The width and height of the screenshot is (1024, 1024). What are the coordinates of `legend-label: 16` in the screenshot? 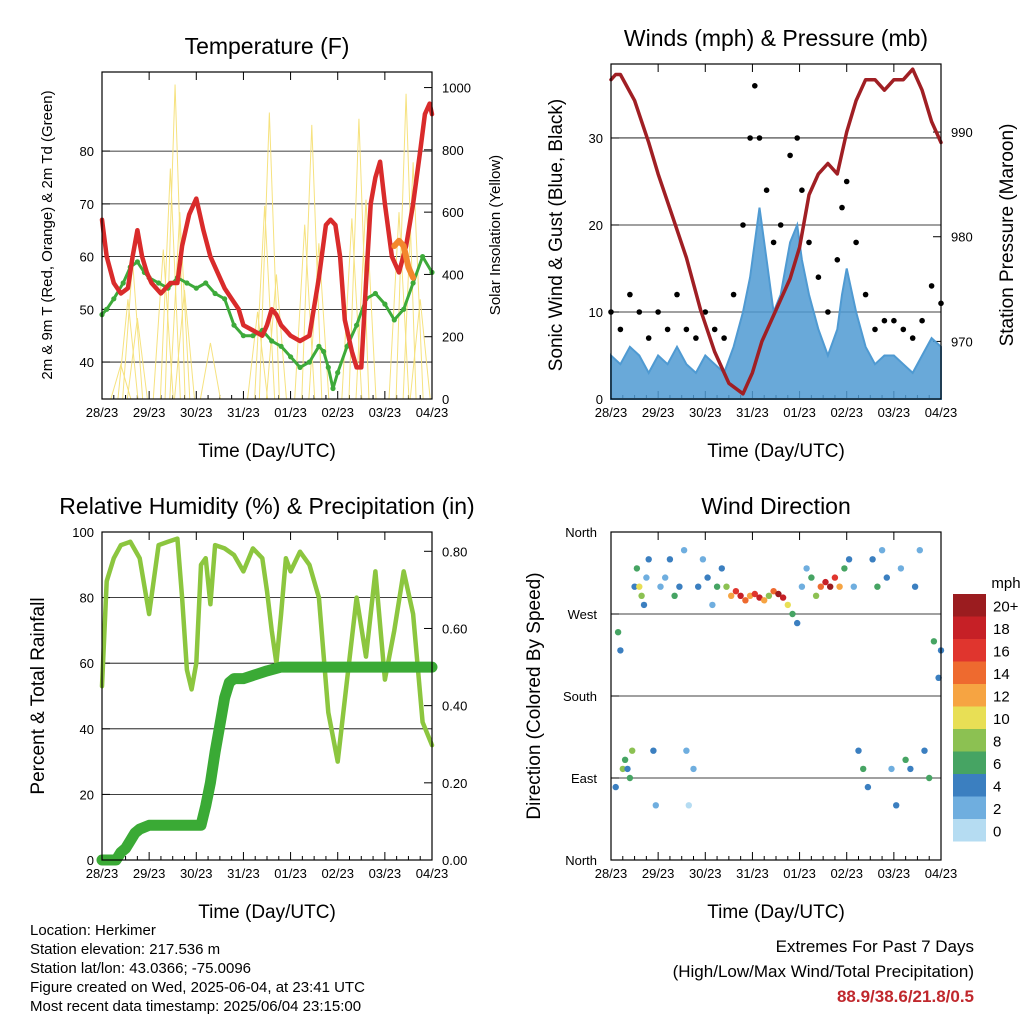 It's located at (1001, 651).